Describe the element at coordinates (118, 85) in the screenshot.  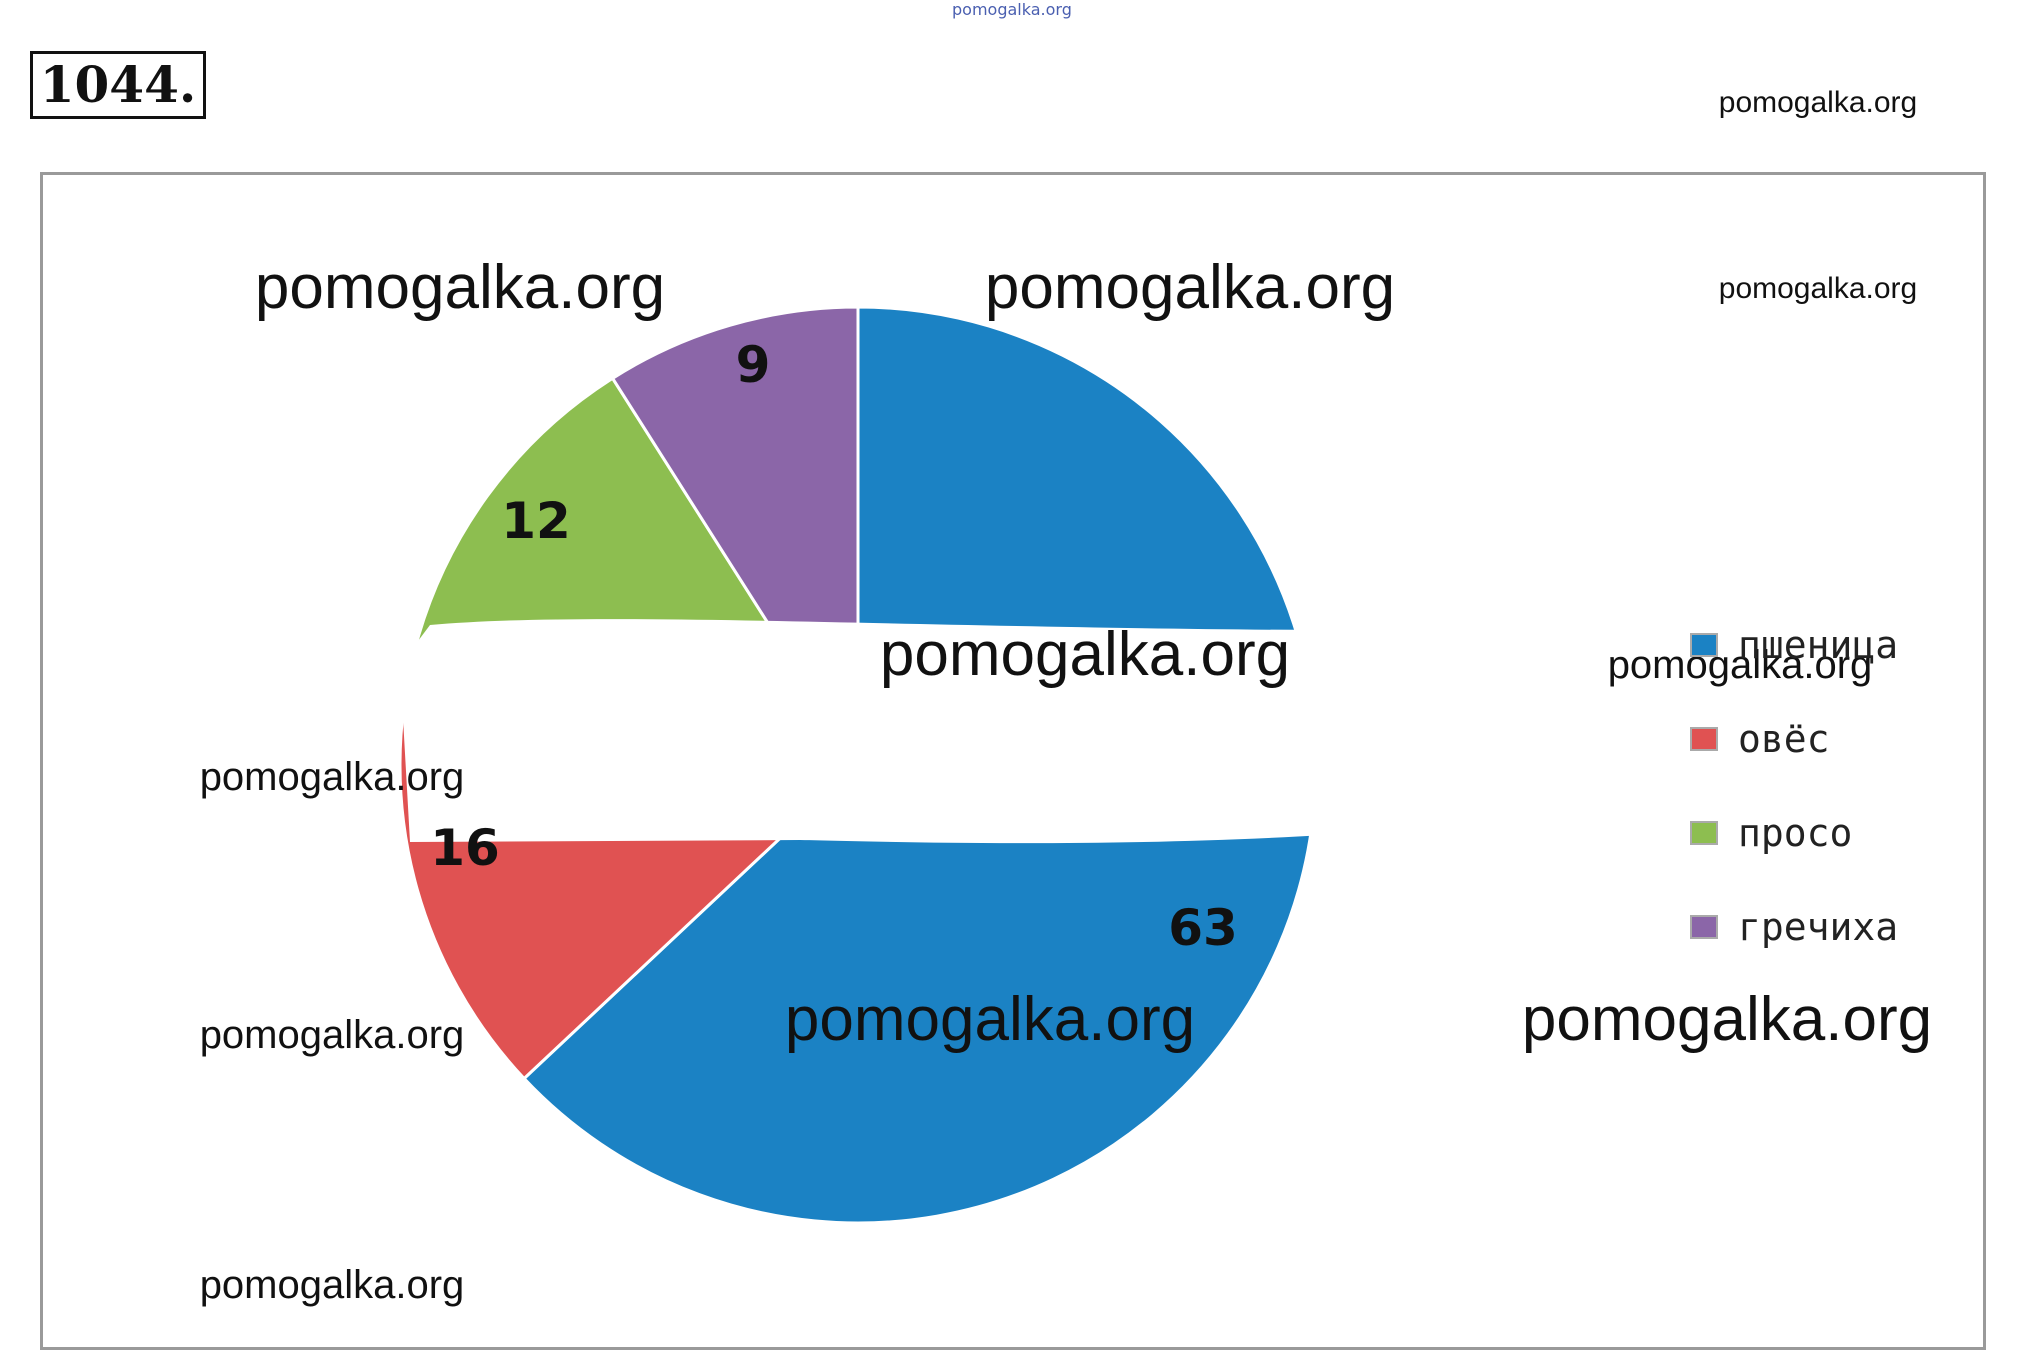
I see `problem-number: 1044.` at that location.